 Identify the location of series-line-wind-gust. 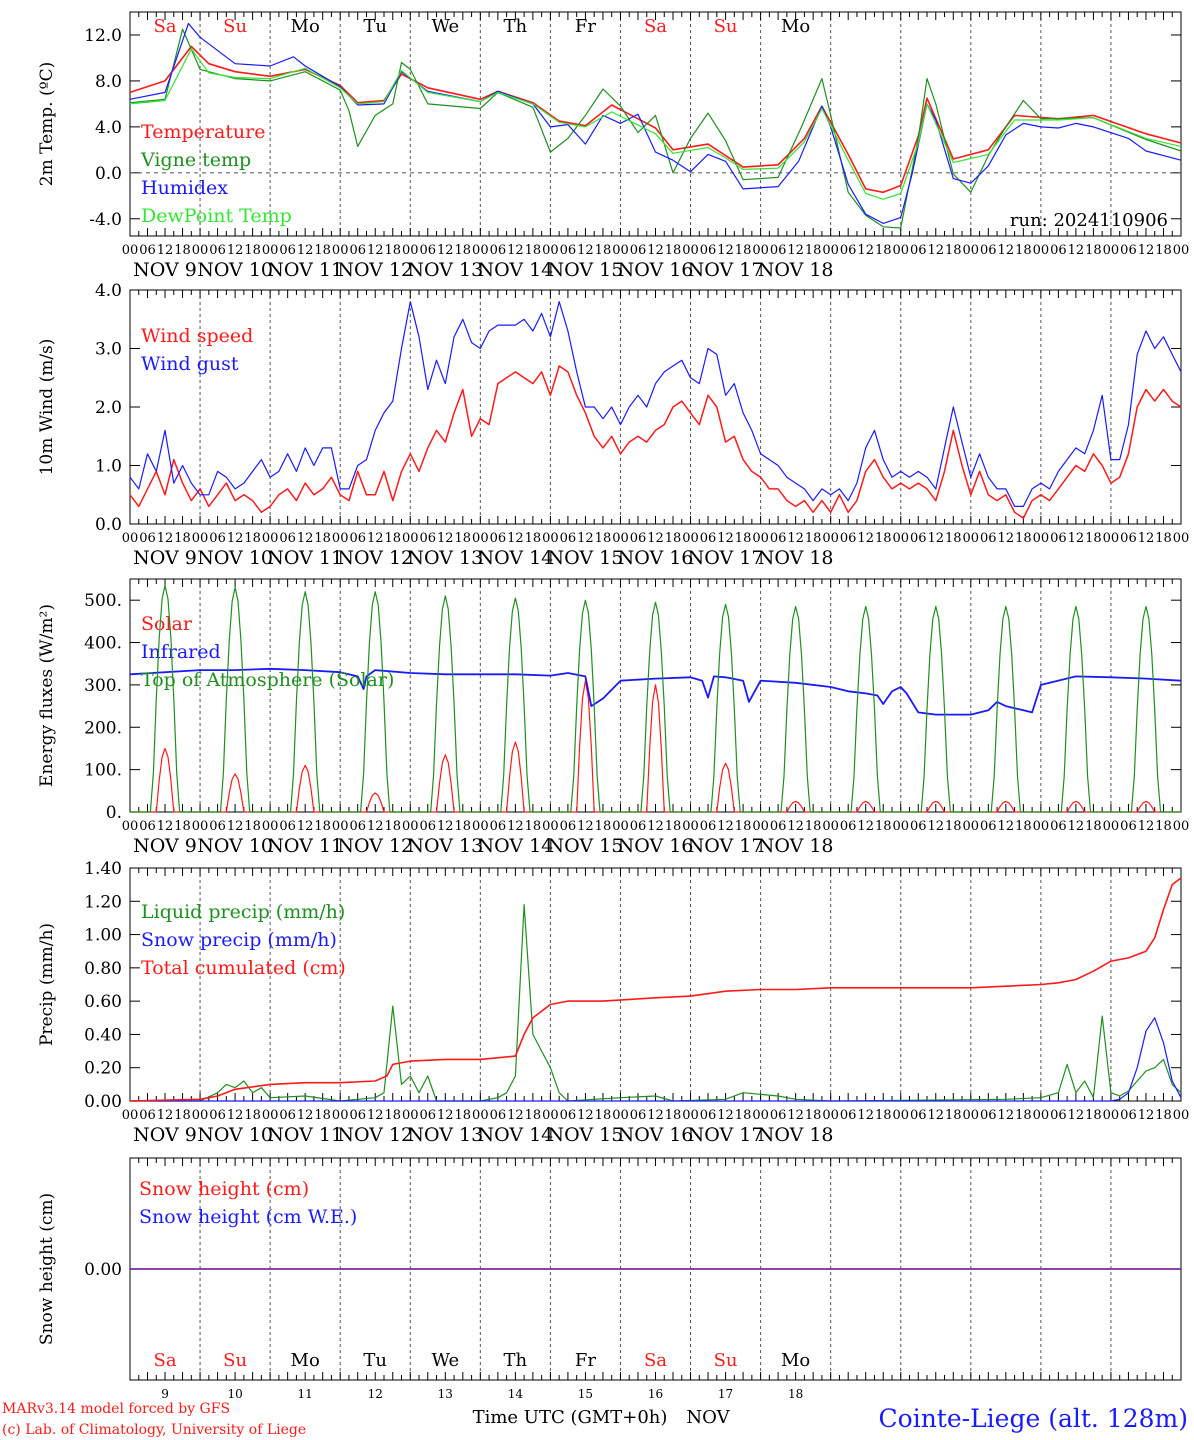
(655, 404).